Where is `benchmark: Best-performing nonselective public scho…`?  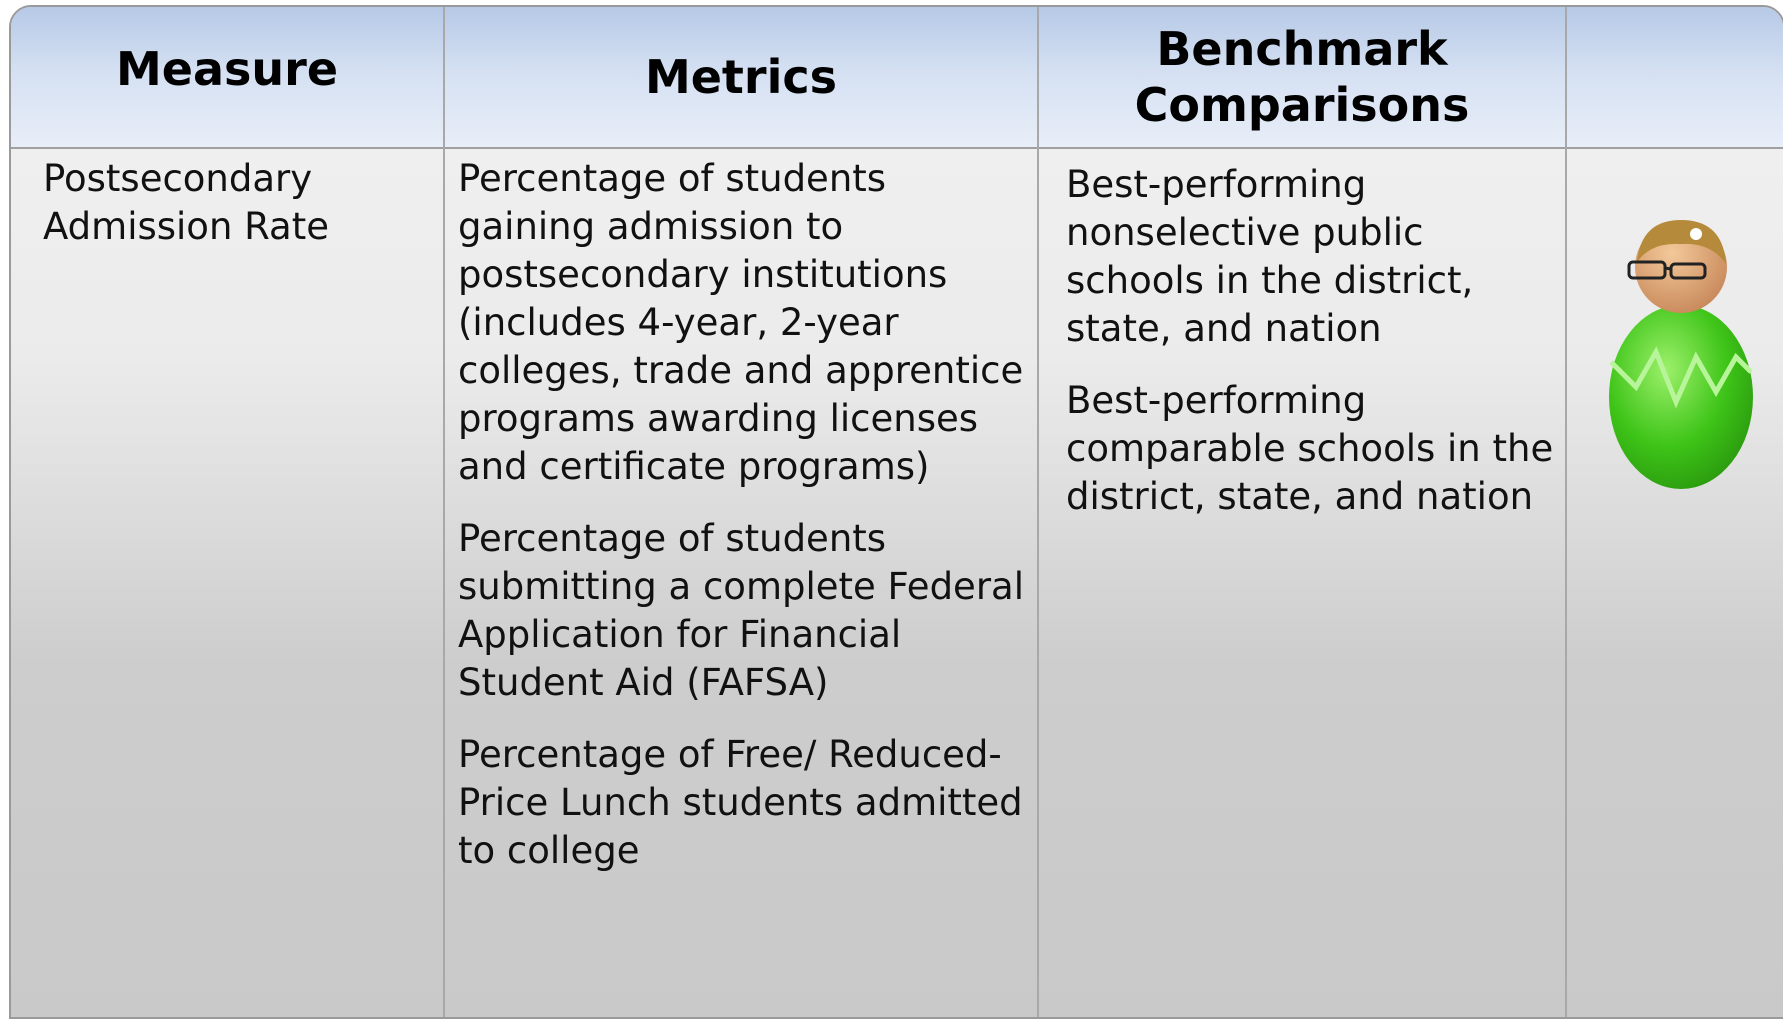
benchmark: Best-performing nonselective public scho… is located at coordinates (1270, 256).